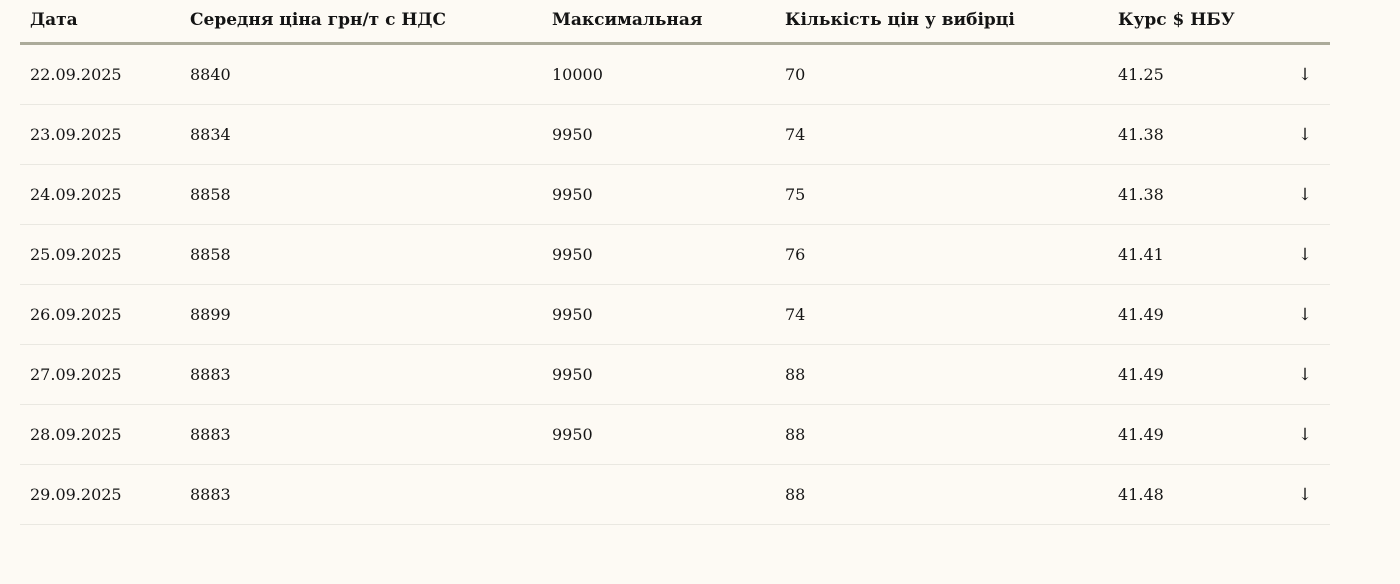 This screenshot has width=1400, height=584. I want to click on col-header-max-price: Максимальная, so click(658, 22).